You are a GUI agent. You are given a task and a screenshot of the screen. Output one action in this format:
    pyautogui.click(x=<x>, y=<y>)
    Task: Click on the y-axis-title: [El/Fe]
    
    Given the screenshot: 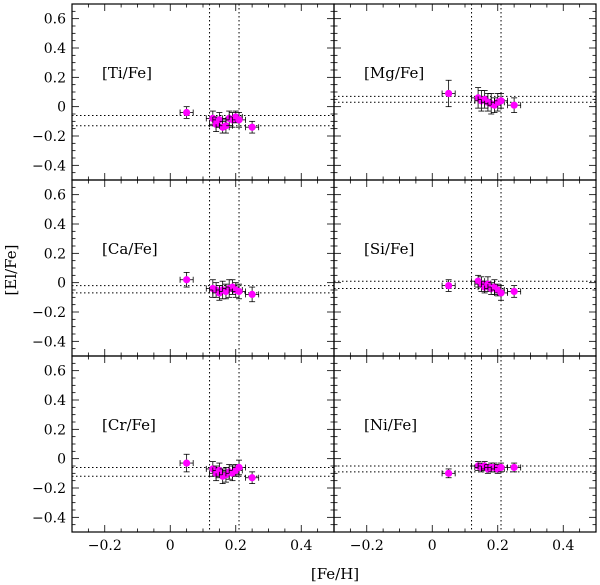 What is the action you would take?
    pyautogui.click(x=11, y=270)
    